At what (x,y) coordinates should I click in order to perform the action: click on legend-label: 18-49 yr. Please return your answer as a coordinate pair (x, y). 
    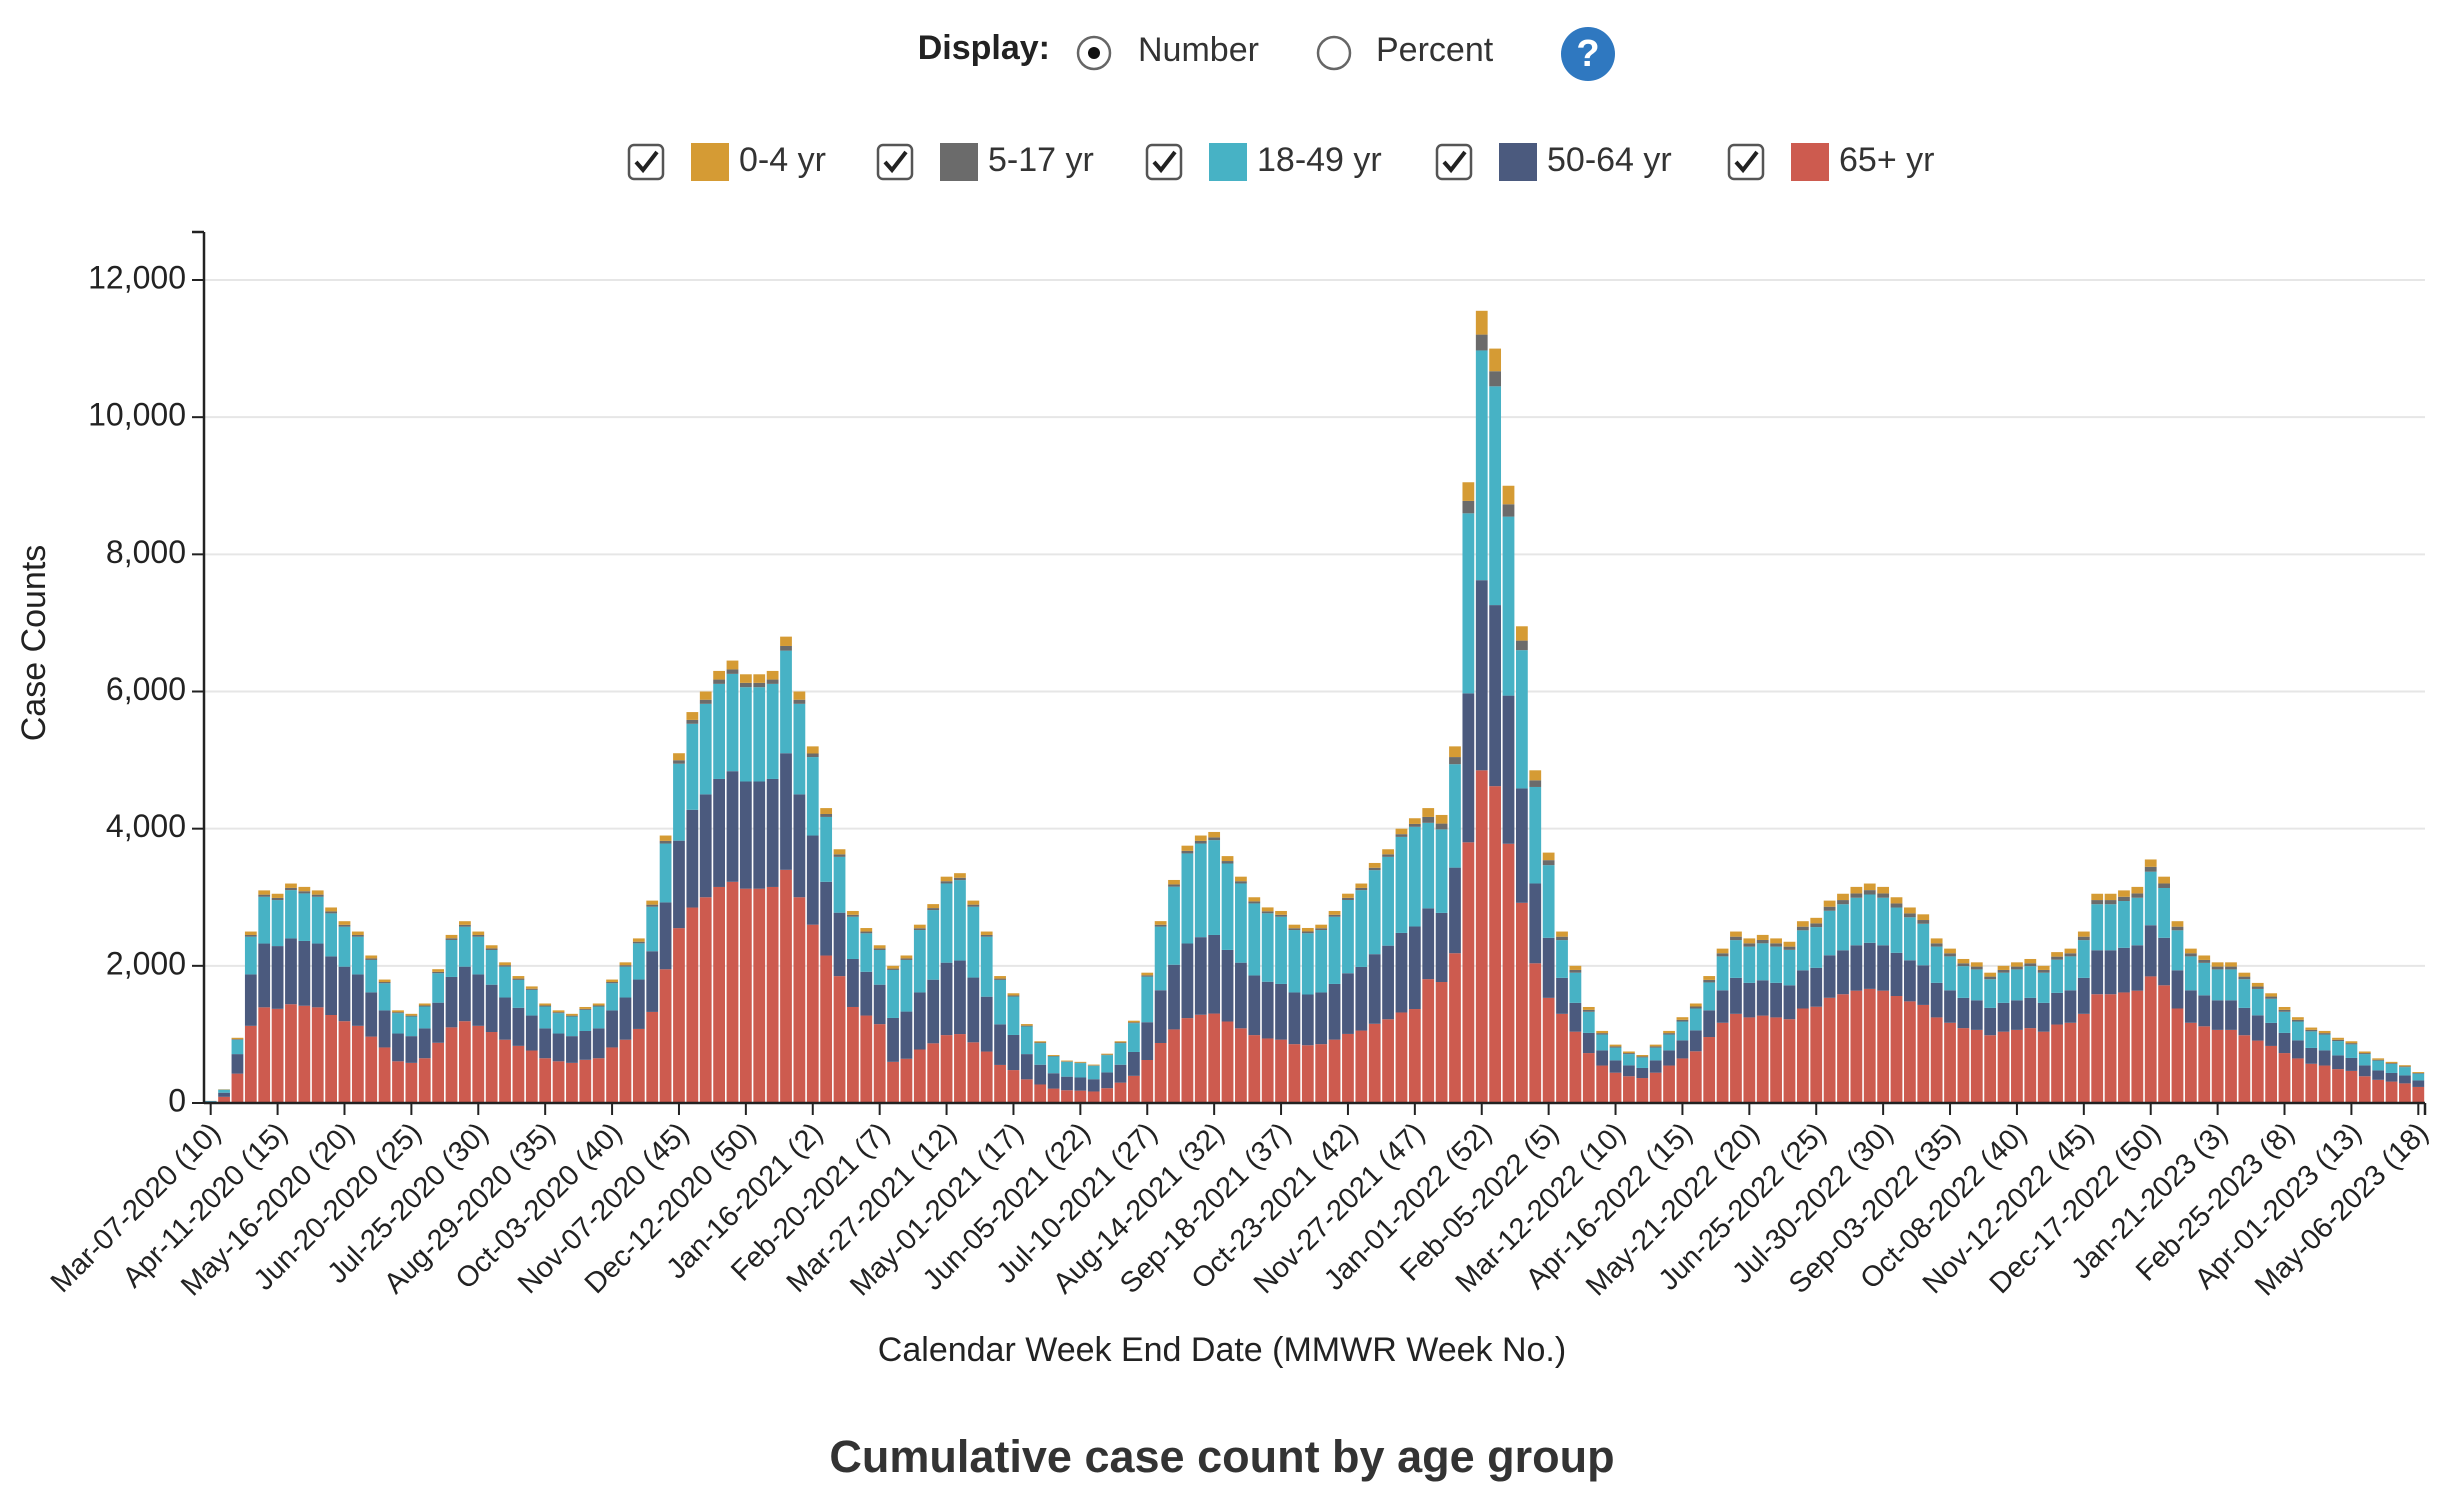
    Looking at the image, I should click on (1319, 160).